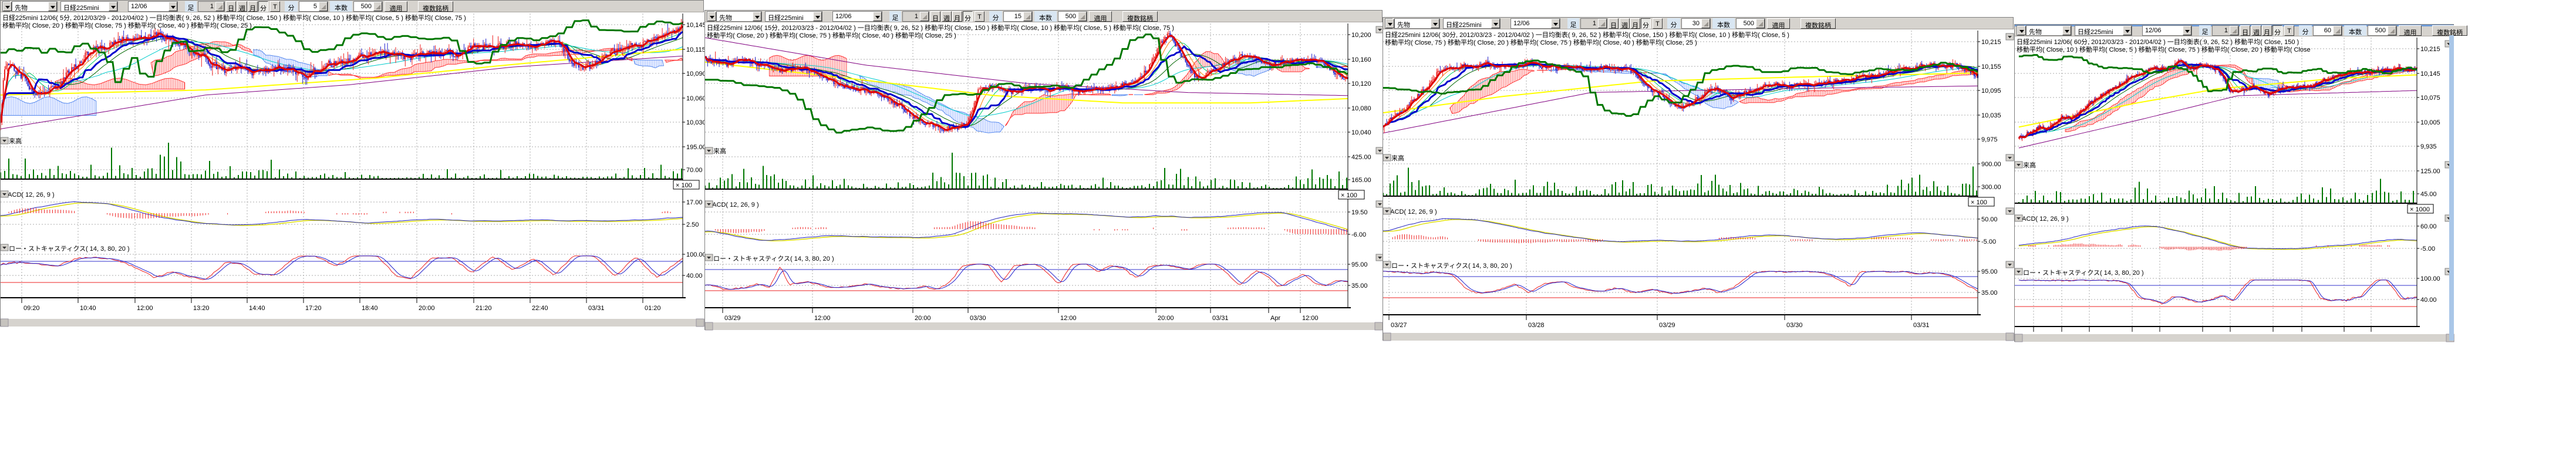 The width and height of the screenshot is (2576, 451). I want to click on svg-text: 10,030, so click(695, 122).